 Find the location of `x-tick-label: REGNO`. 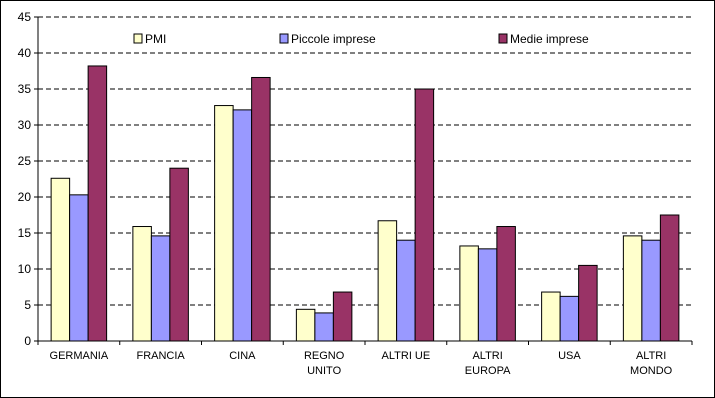

x-tick-label: REGNO is located at coordinates (324, 356).